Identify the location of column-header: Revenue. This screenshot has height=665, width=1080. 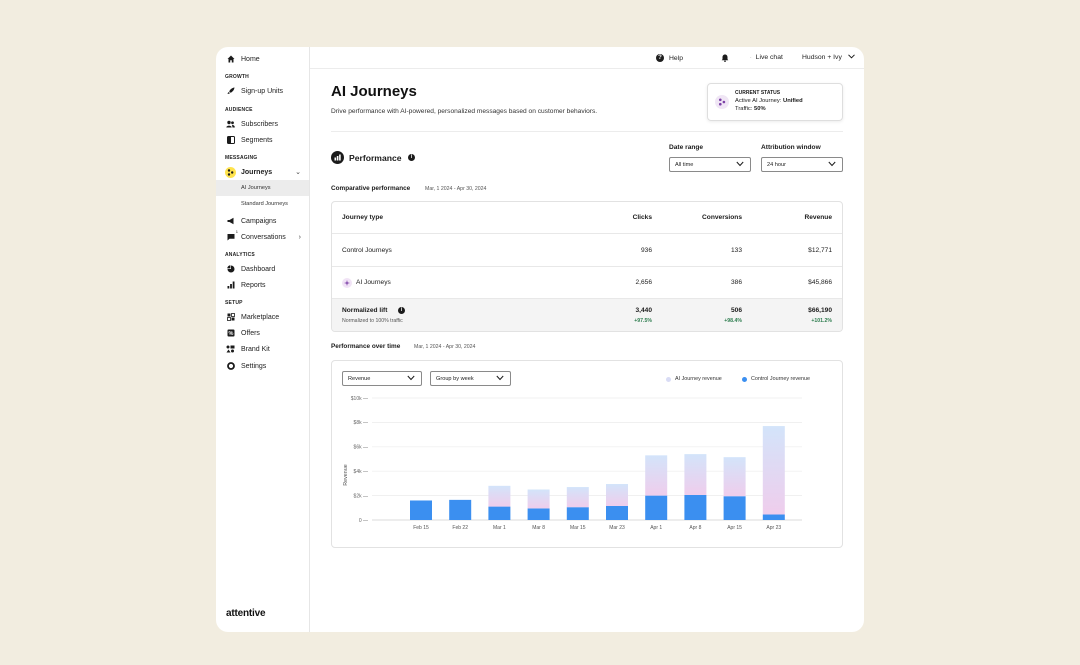
(818, 217).